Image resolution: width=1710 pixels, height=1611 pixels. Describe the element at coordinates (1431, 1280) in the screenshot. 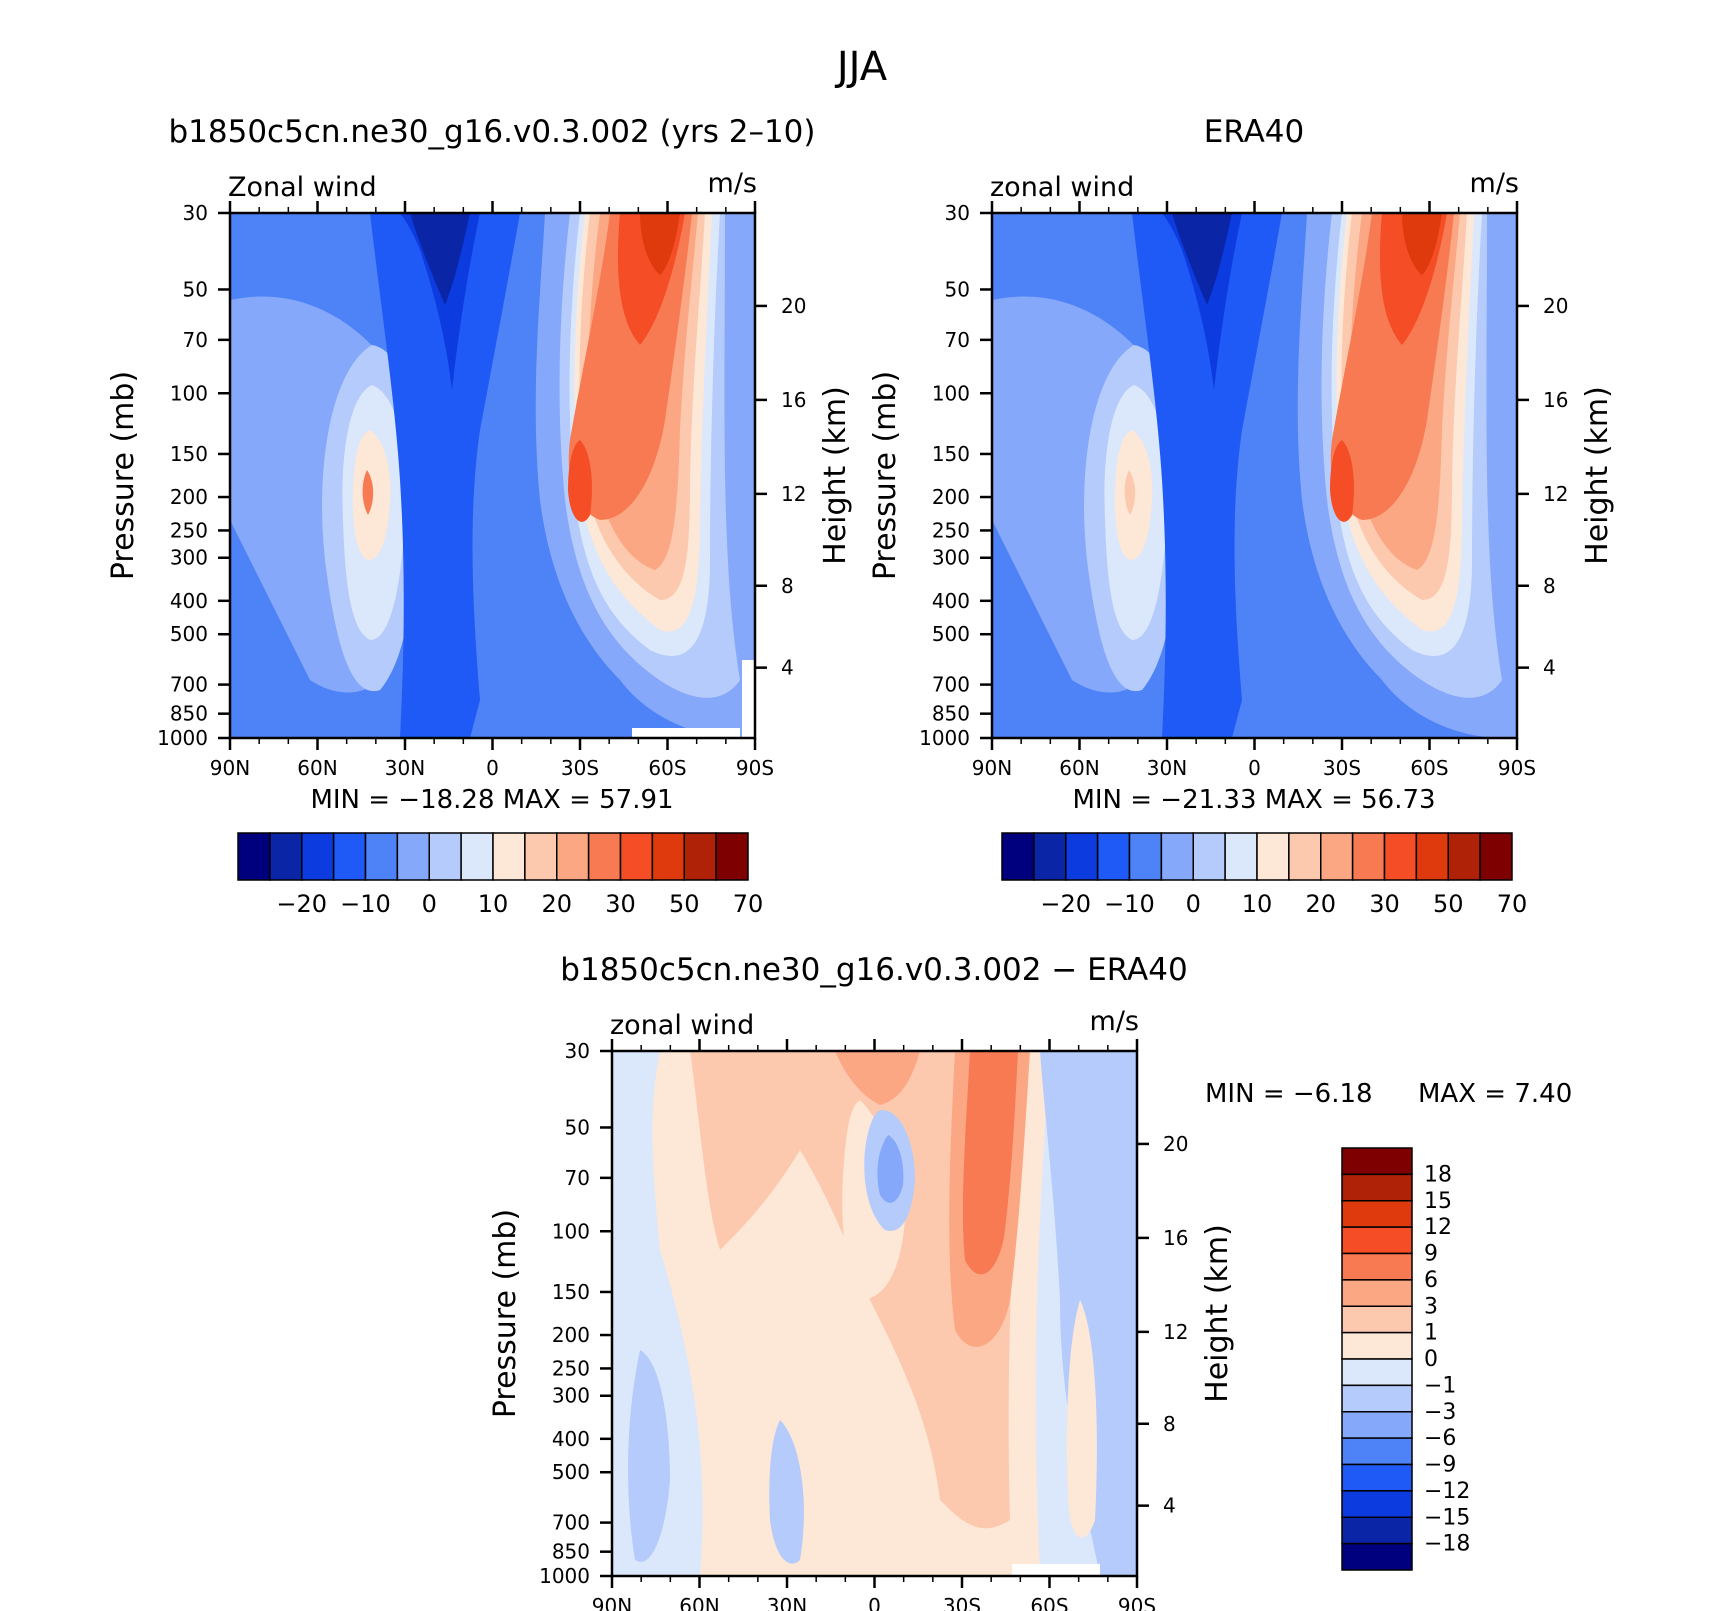

I see `colorbar-label: 6` at that location.